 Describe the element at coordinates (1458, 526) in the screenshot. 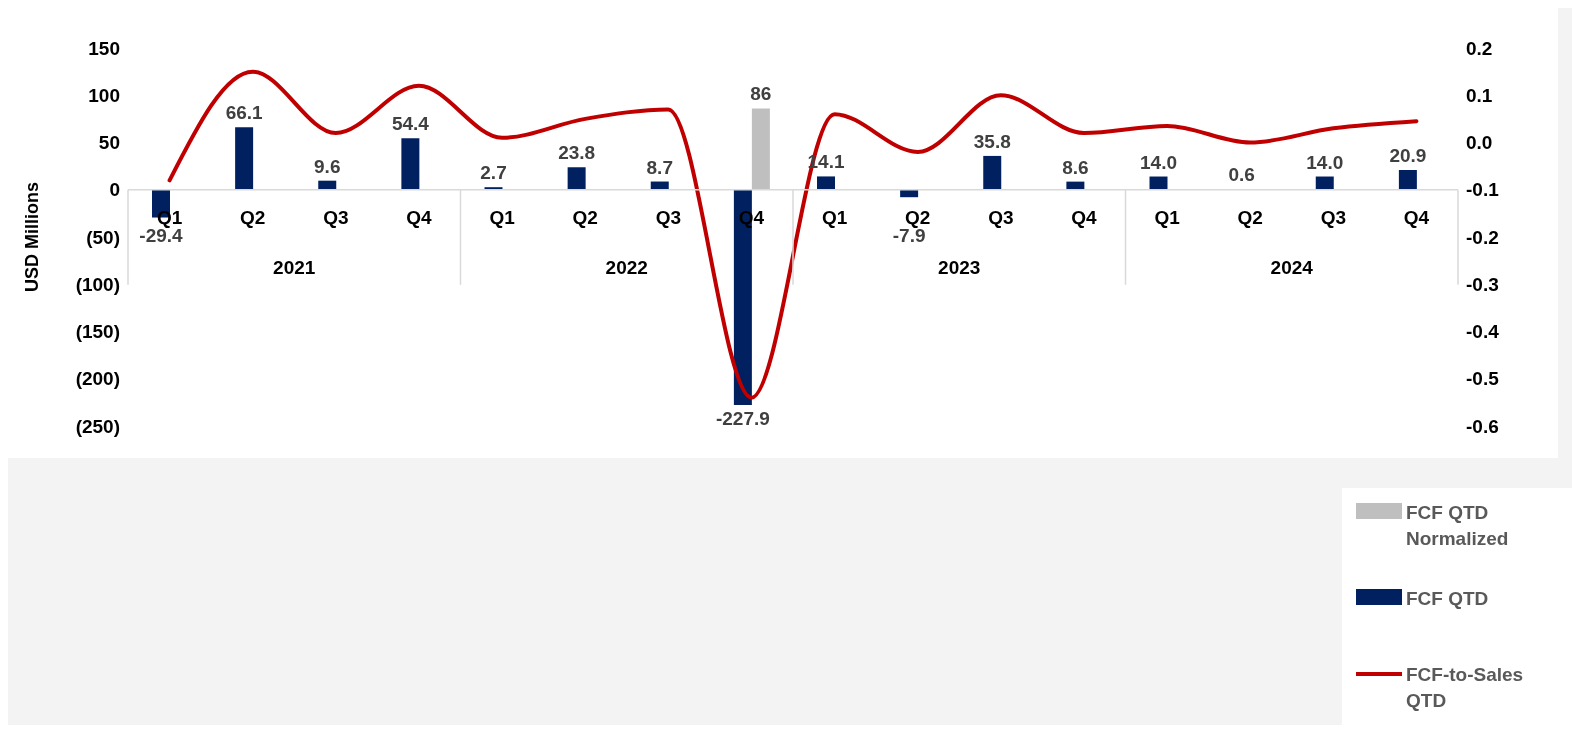

I see `legend-label: FCF QTD Normalized` at that location.